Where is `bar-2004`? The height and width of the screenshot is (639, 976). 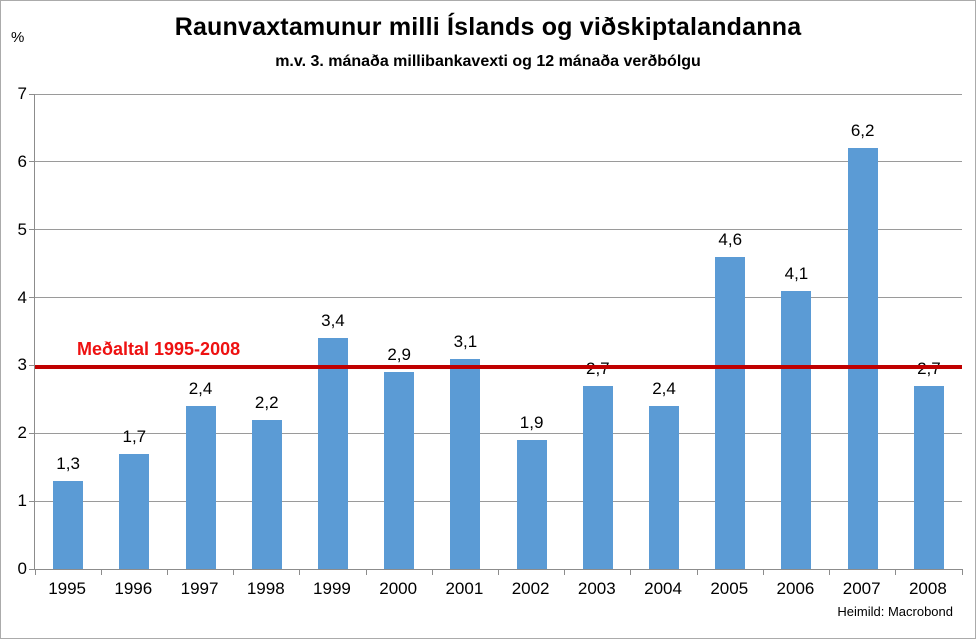 bar-2004 is located at coordinates (664, 487).